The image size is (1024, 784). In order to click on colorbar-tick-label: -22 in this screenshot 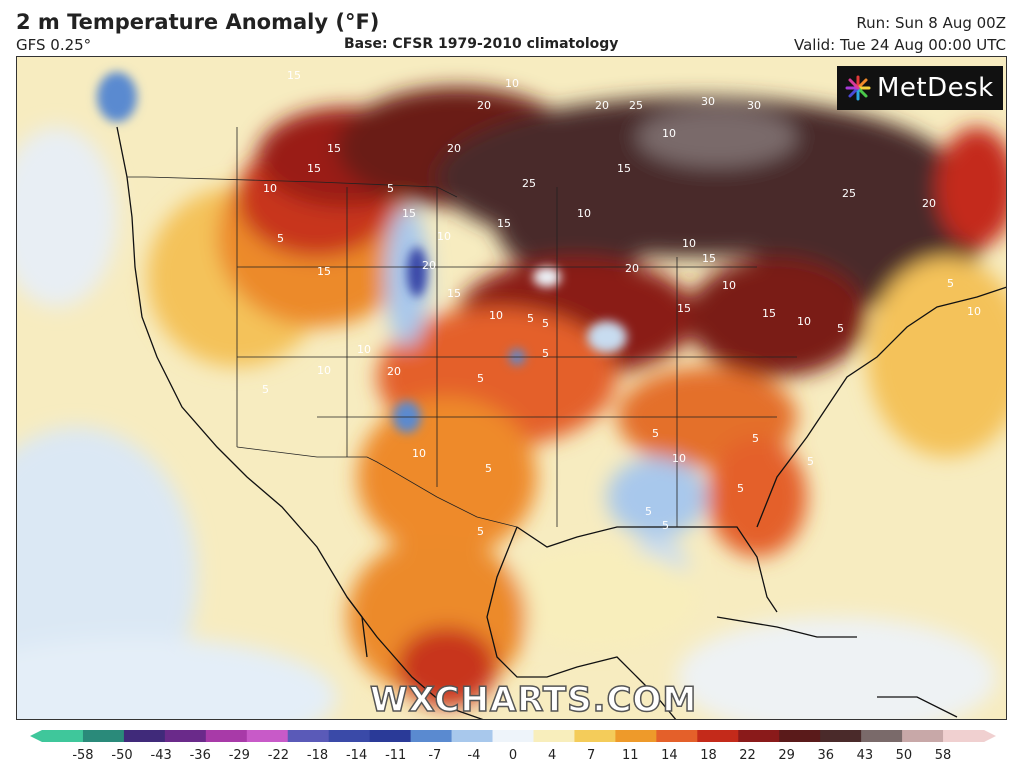, I will do `click(278, 755)`.